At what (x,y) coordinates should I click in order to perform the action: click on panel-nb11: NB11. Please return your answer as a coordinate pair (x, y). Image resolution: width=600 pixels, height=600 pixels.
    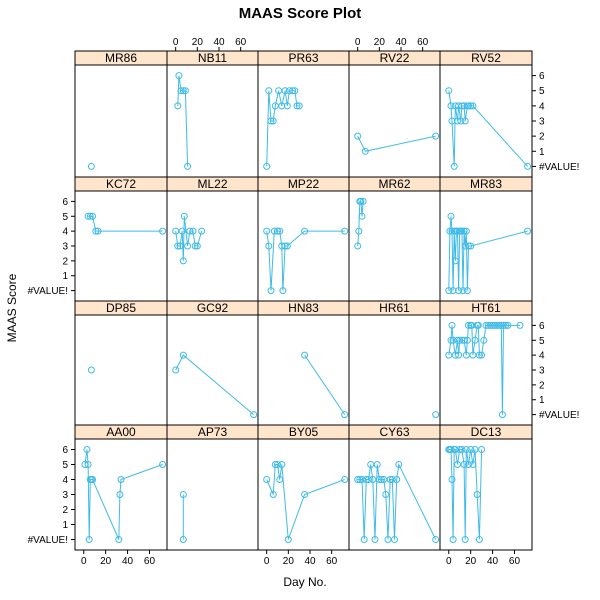
    Looking at the image, I should click on (212, 114).